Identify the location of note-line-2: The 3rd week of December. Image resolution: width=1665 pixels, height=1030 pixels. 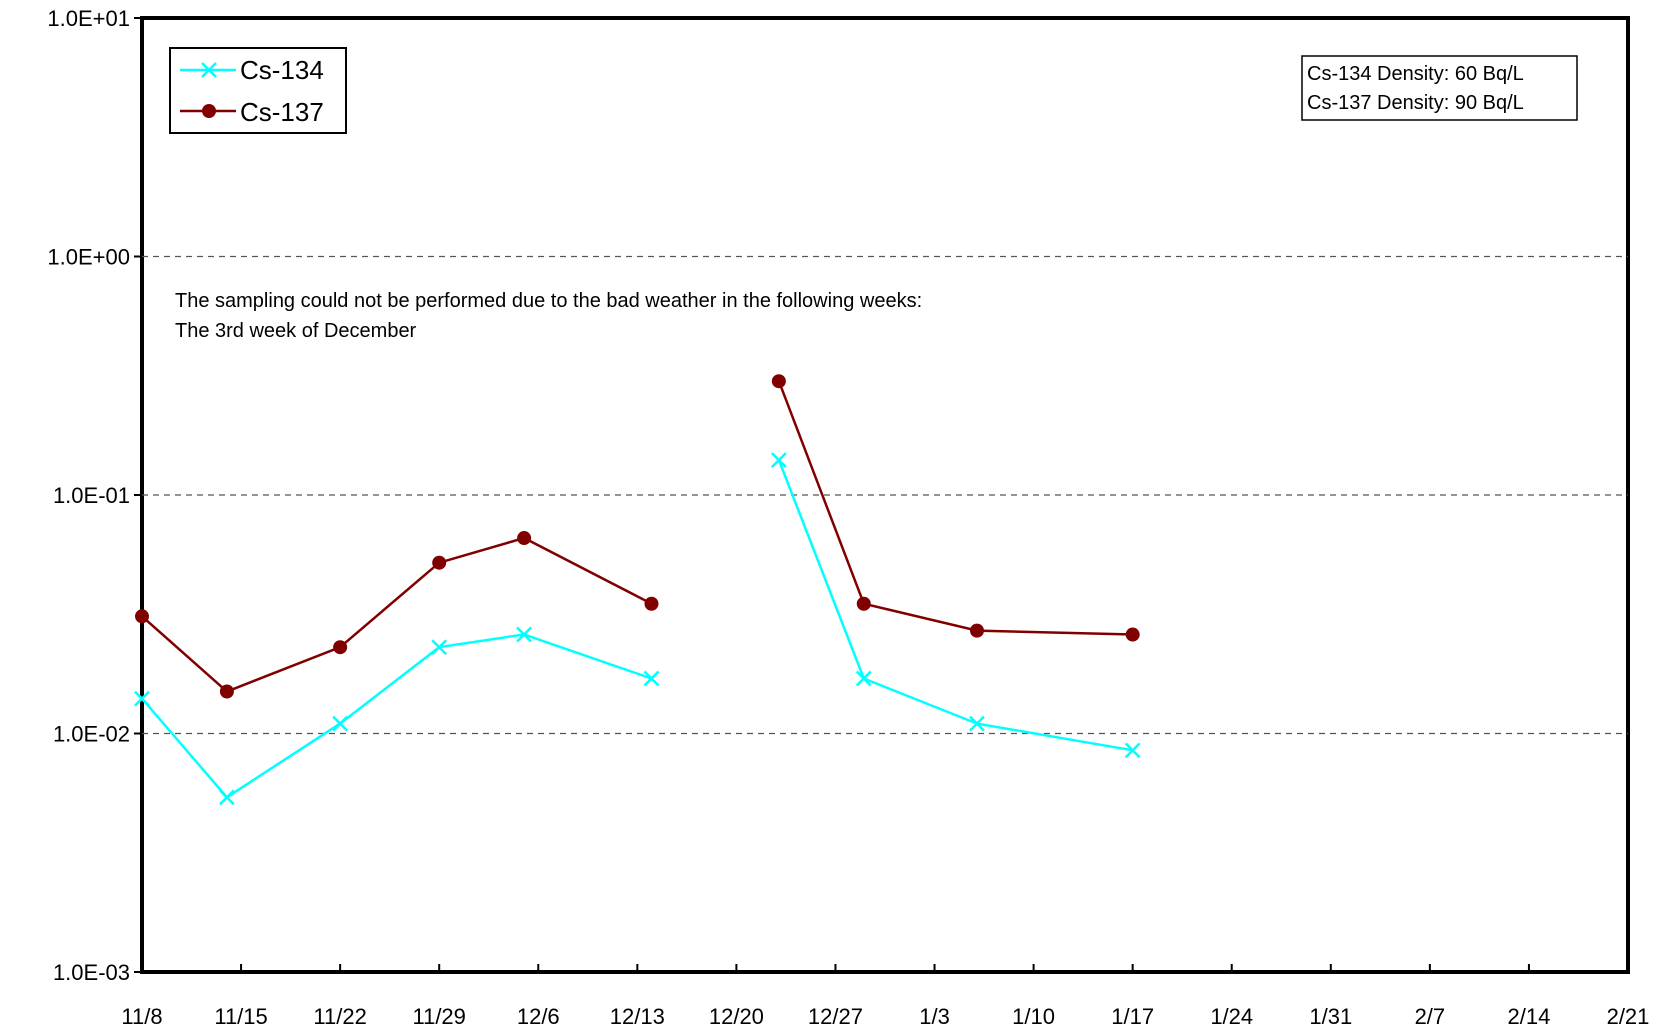
(296, 331).